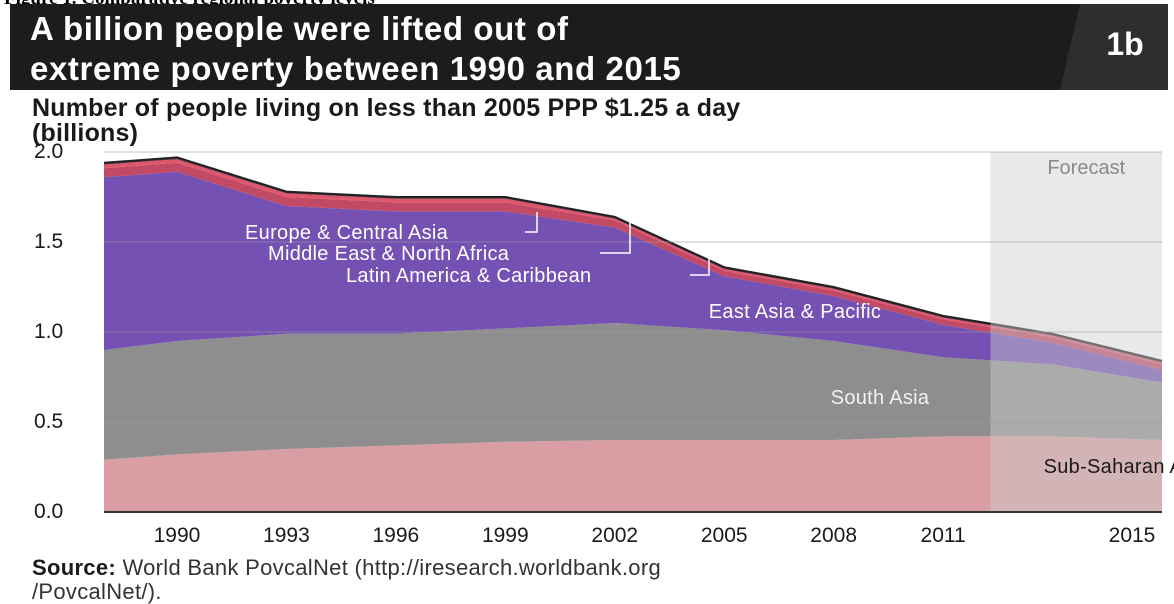  I want to click on y-tick-labels: 0.0 0.5 1.0 1.5 2.0, so click(48, 331).